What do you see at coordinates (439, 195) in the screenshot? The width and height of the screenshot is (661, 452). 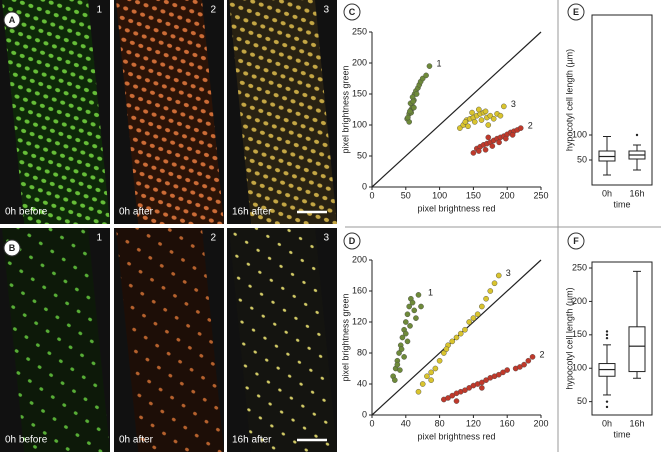 I see `x-tick-label: 100` at bounding box center [439, 195].